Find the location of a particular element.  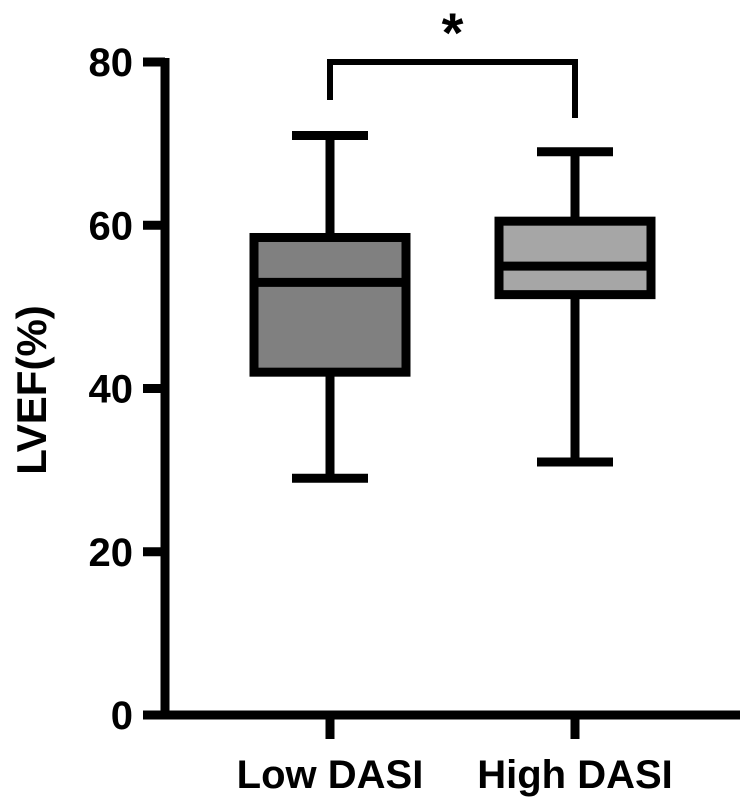

x-axis: Low DASI High DASI is located at coordinates (450, 753).